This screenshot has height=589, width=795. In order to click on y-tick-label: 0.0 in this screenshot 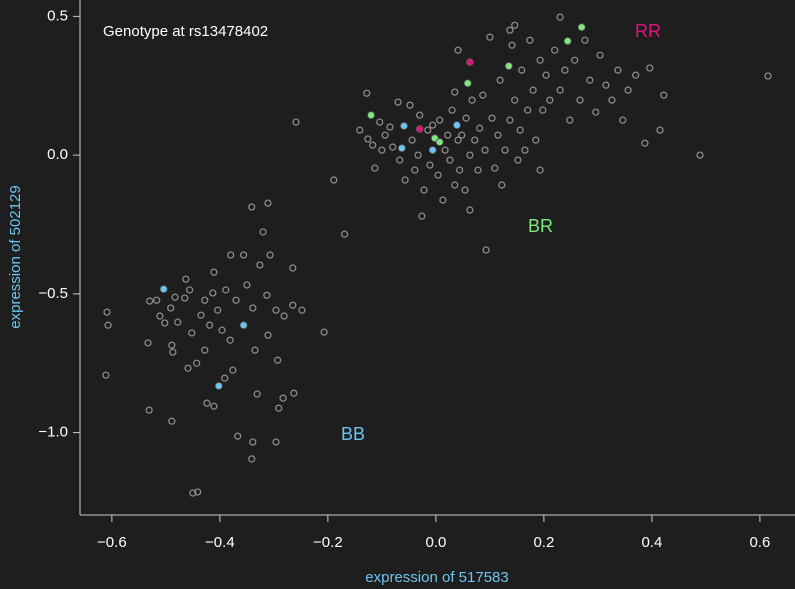, I will do `click(57, 154)`.